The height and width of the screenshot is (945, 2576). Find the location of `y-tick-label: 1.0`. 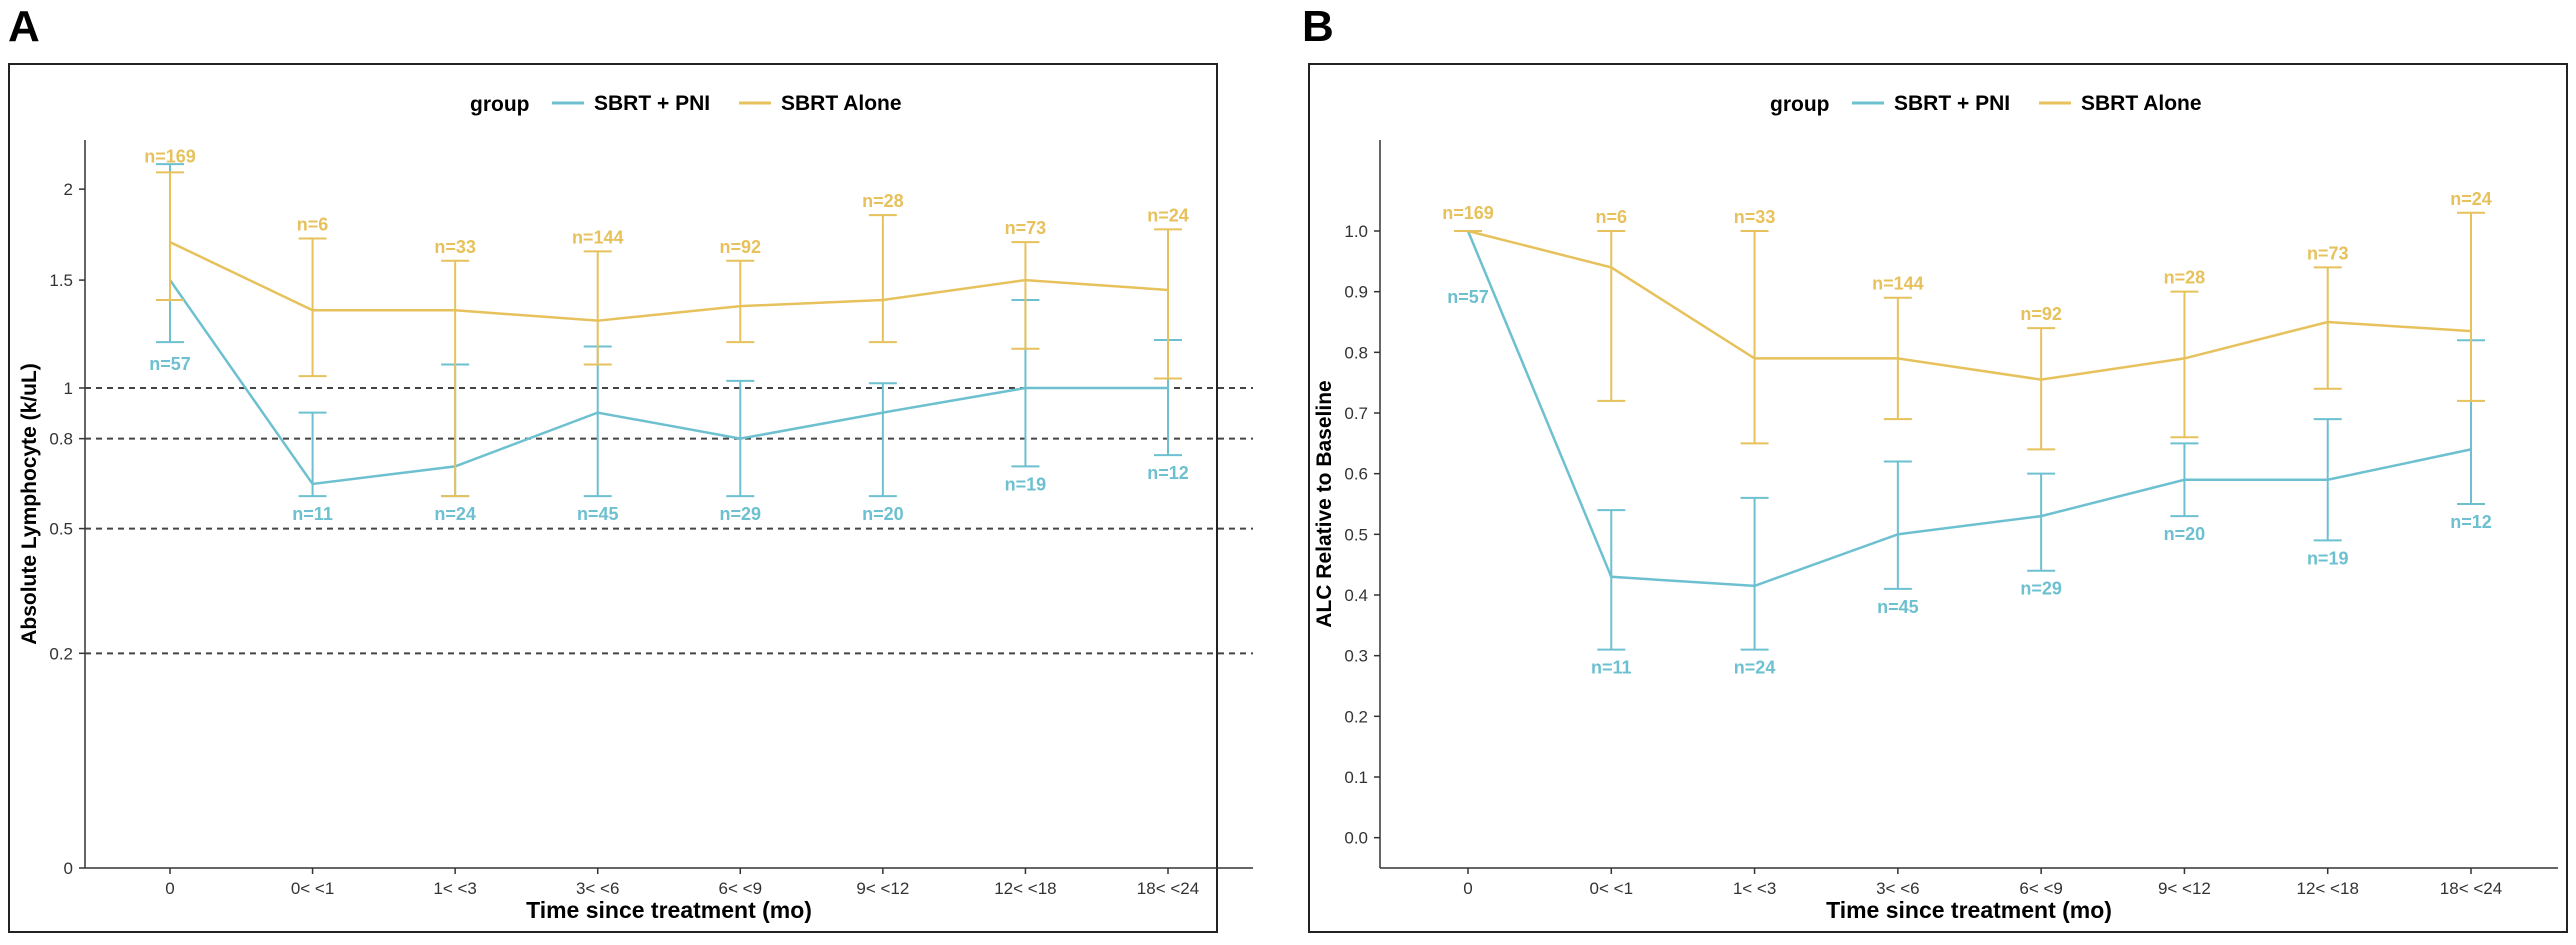

y-tick-label: 1.0 is located at coordinates (1356, 231).